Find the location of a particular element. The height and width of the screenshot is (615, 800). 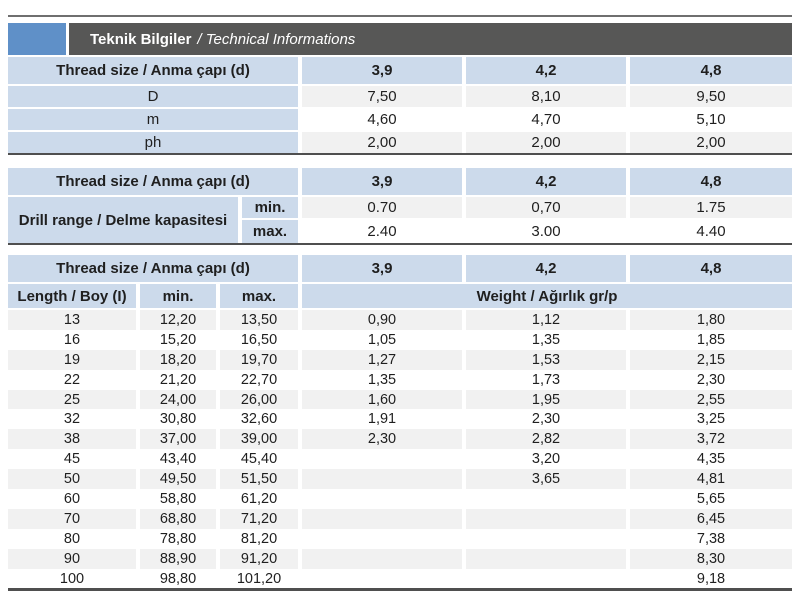

length-cell: 80 is located at coordinates (72, 538).